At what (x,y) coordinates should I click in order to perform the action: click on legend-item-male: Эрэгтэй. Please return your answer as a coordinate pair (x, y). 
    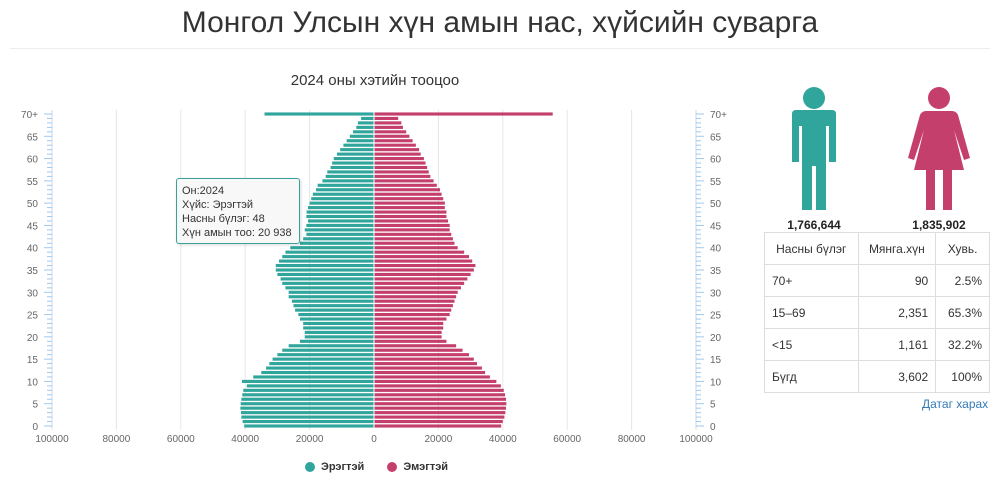
    Looking at the image, I should click on (334, 467).